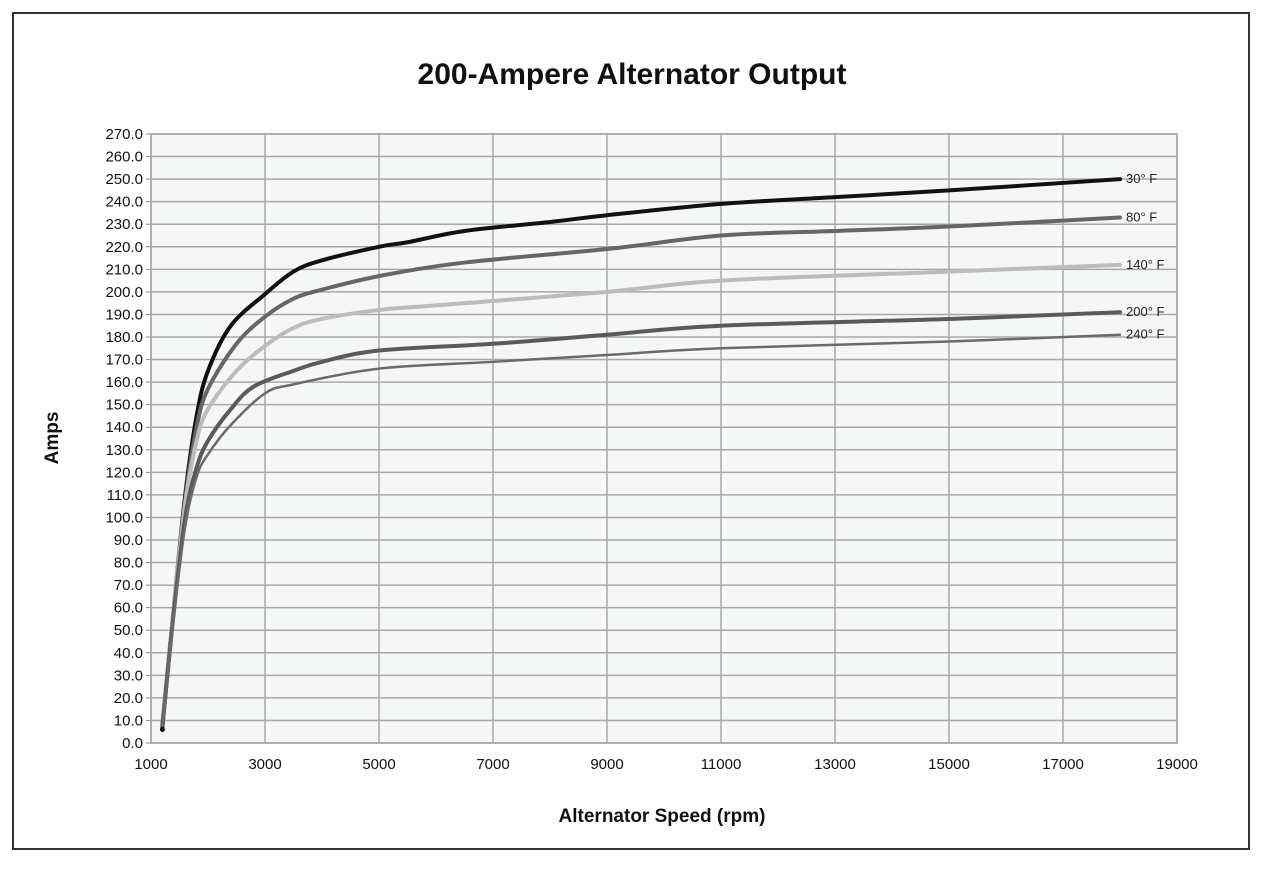 This screenshot has height=870, width=1272. I want to click on y-tick-label: 10.0, so click(128, 720).